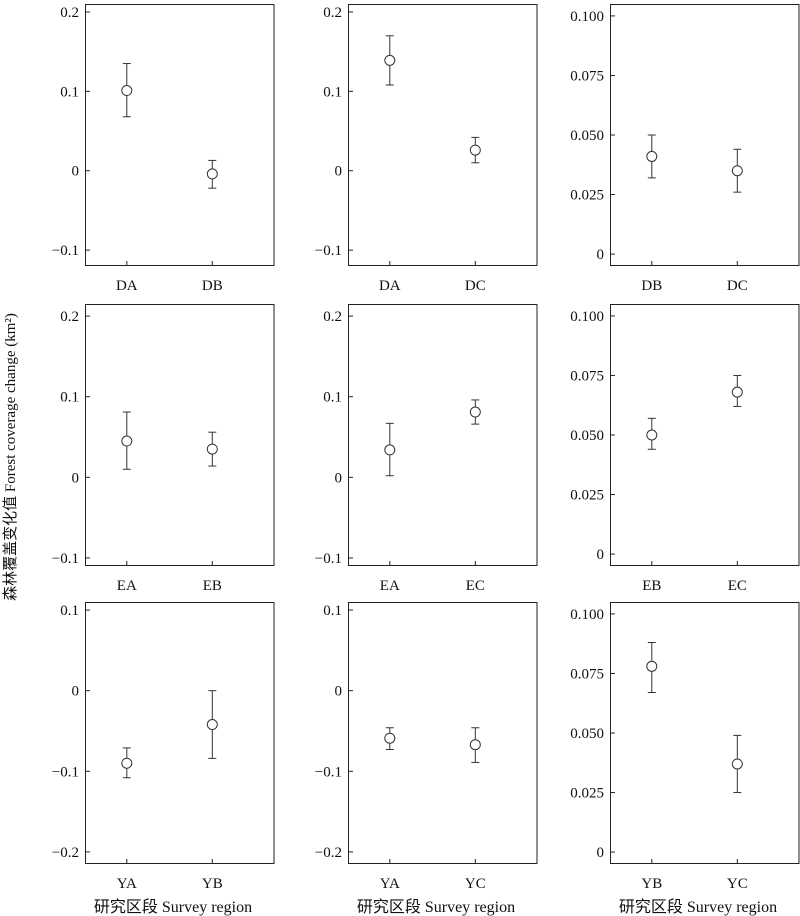 This screenshot has height=916, width=800. What do you see at coordinates (10, 457) in the screenshot?
I see `y-axis-label: 森林覆盖变化值 Forest coverage change (km²)` at bounding box center [10, 457].